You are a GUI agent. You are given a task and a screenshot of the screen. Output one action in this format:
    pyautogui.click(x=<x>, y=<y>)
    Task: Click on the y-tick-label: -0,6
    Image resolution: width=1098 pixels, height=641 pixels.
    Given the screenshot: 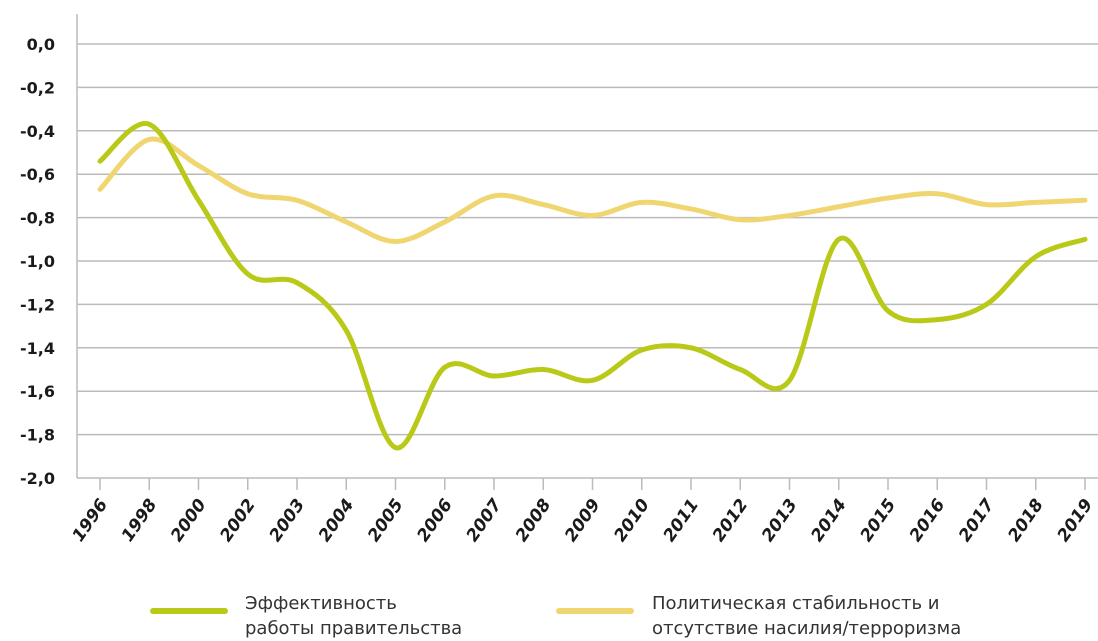 What is the action you would take?
    pyautogui.click(x=37, y=174)
    